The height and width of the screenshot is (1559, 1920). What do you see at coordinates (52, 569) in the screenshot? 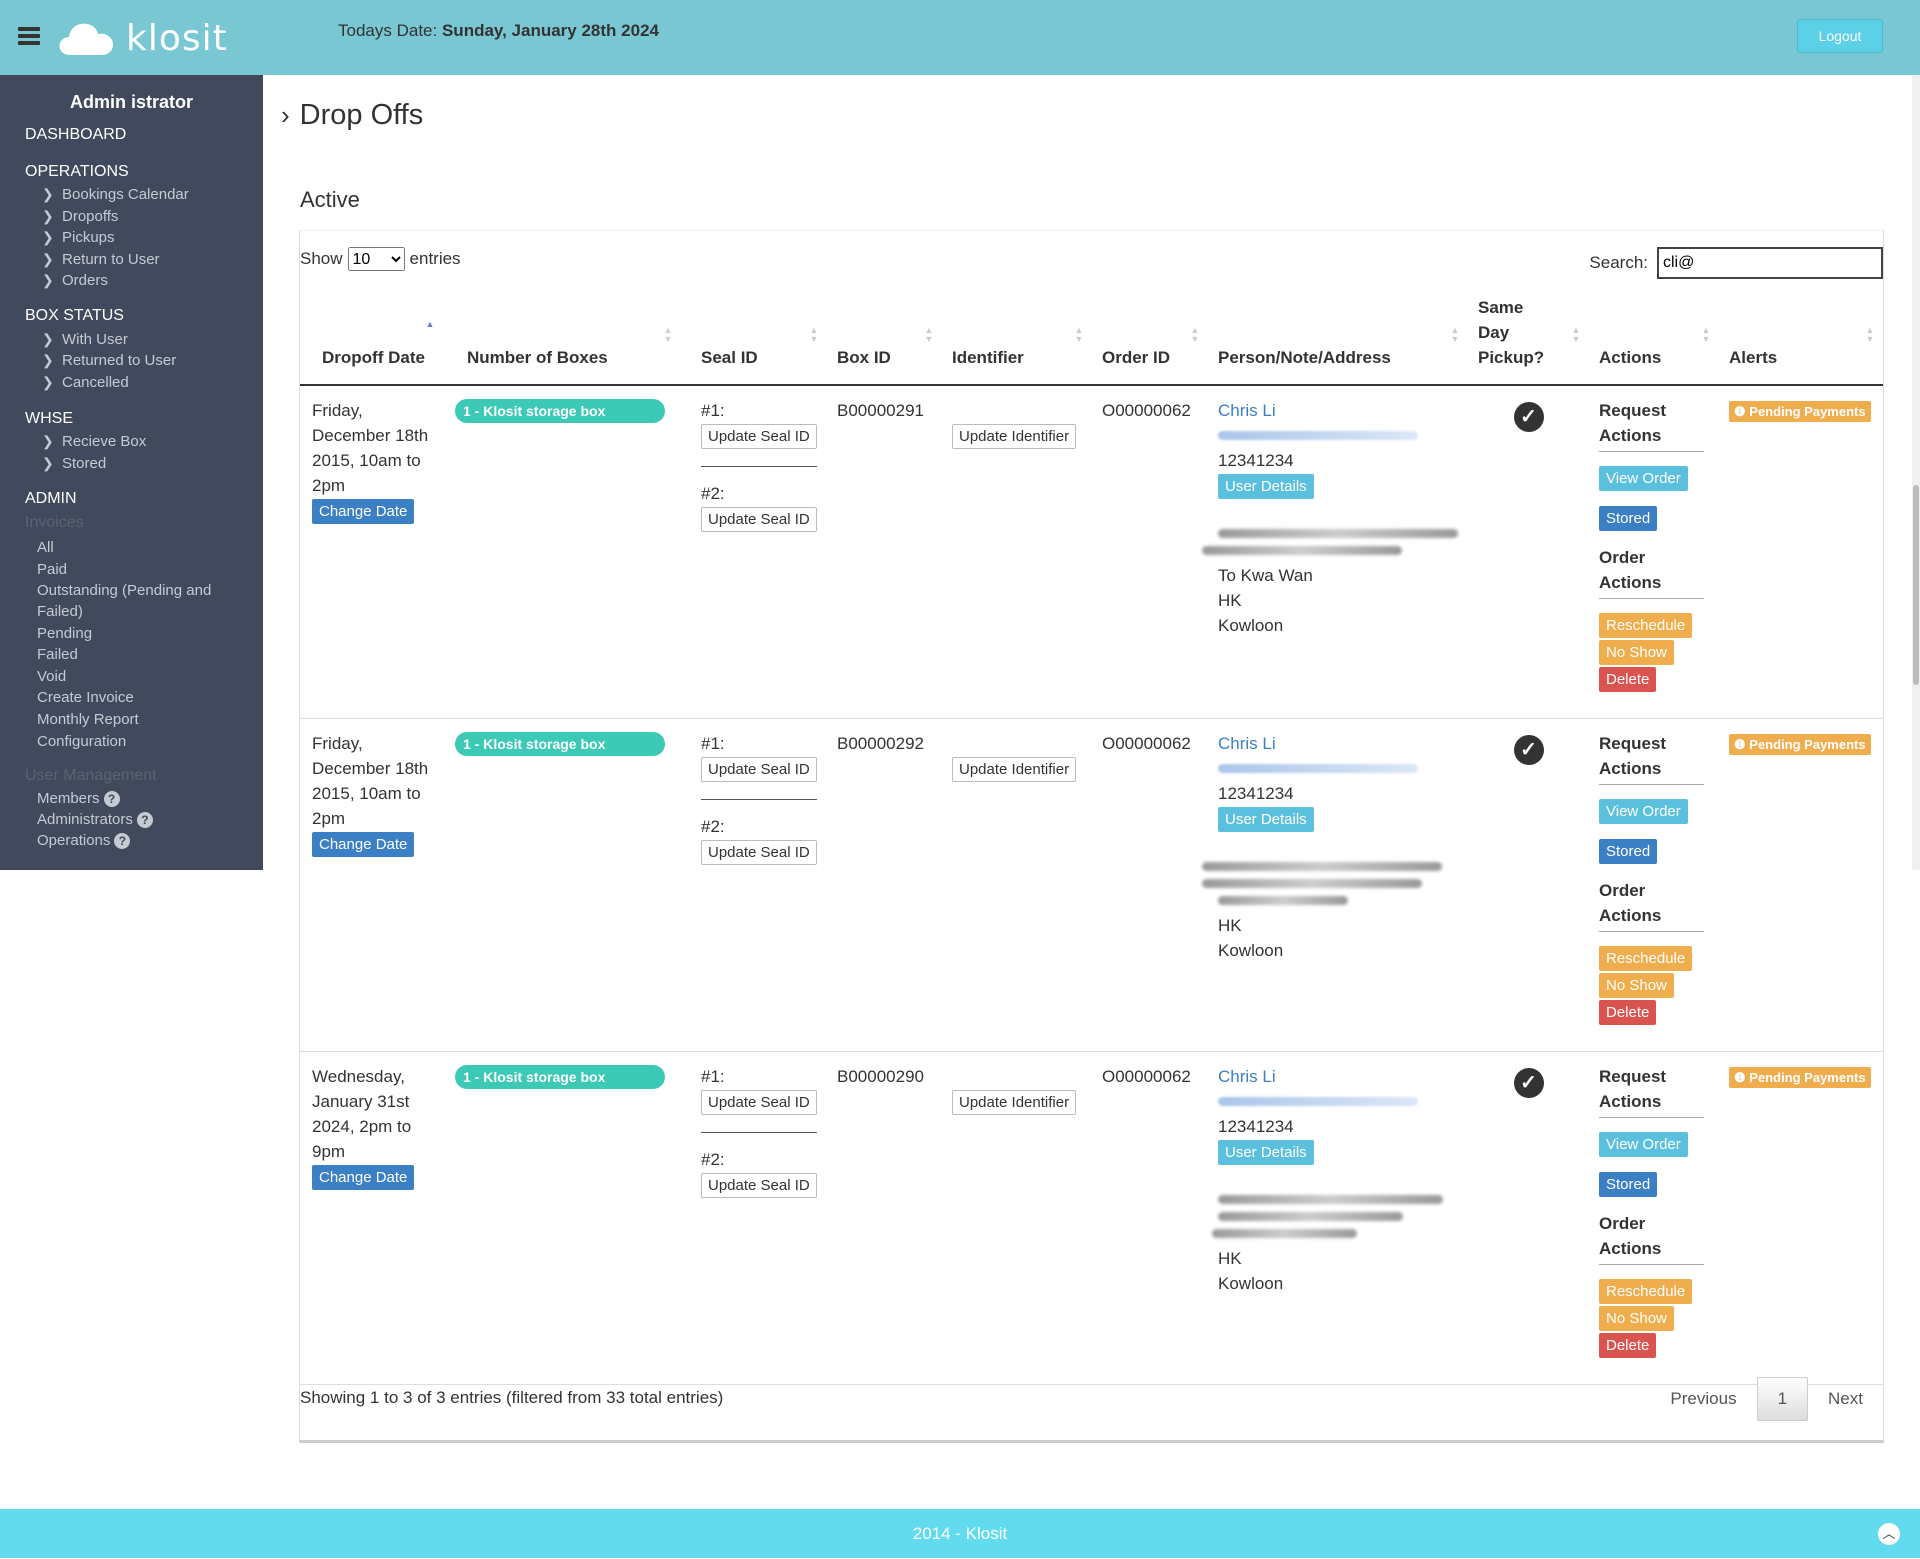
I see `sidebar-item-paid: Paid` at bounding box center [52, 569].